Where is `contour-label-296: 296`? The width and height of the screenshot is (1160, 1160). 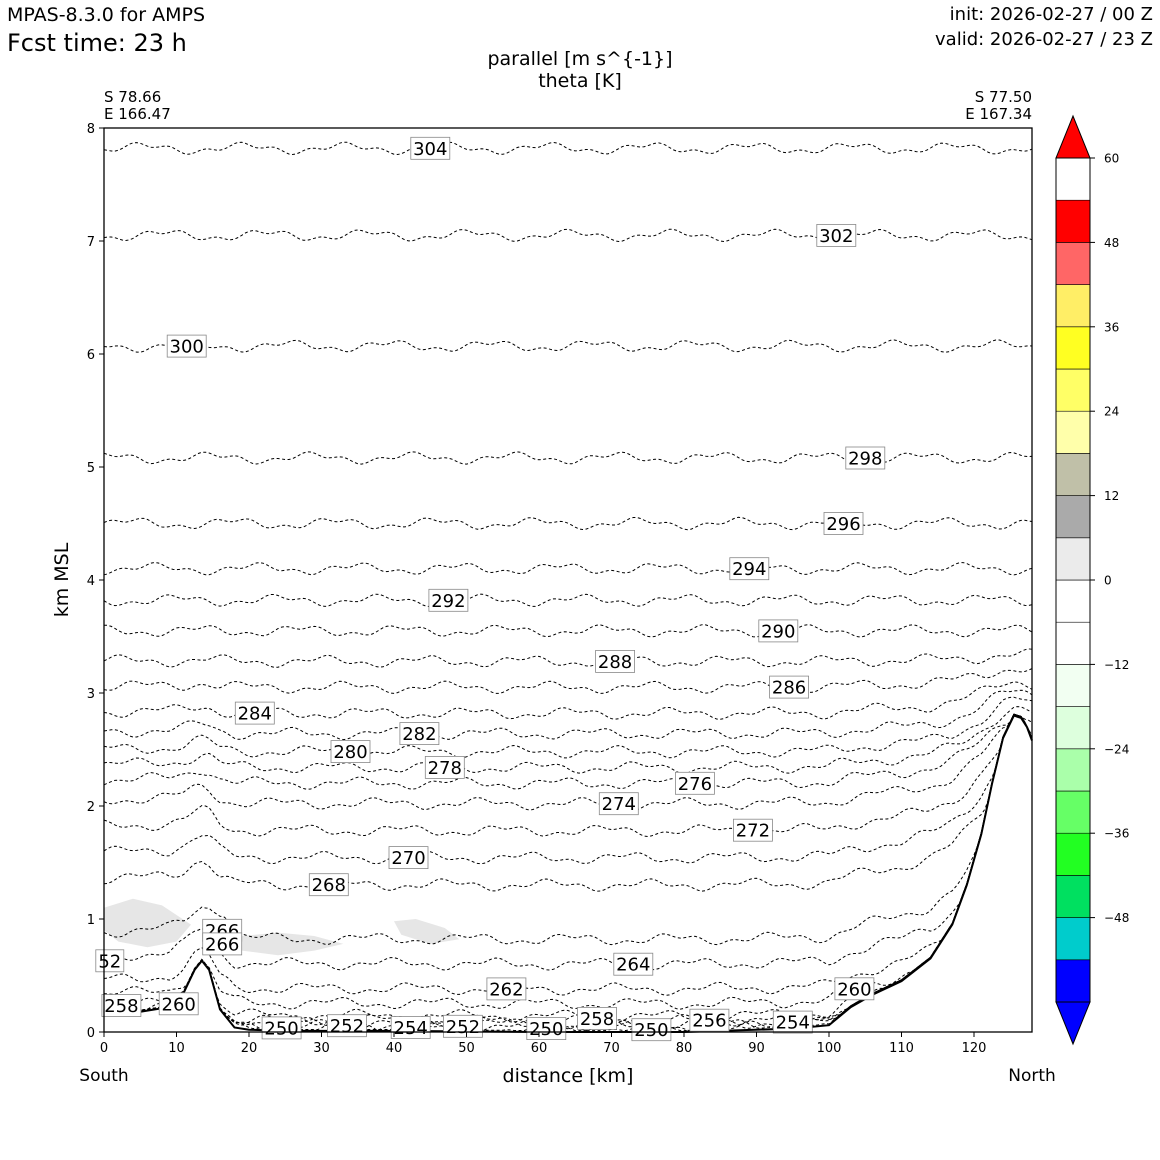 contour-label-296: 296 is located at coordinates (843, 524).